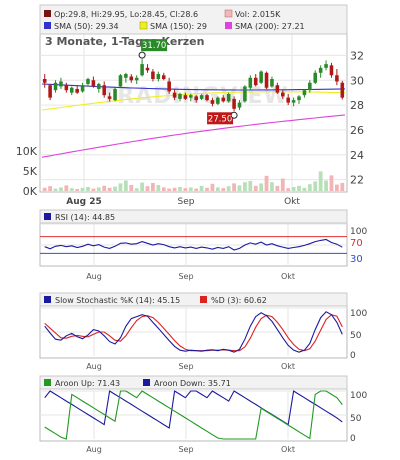 This screenshot has width=400, height=460. What do you see at coordinates (193, 101) in the screenshot?
I see `sma150-line` at bounding box center [193, 101].